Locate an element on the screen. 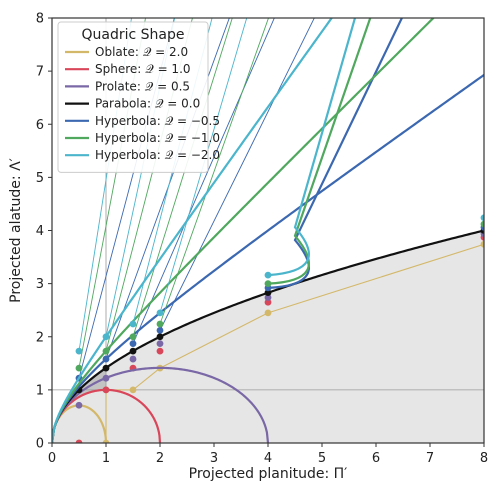  legend-label-4: Hyperbola: 𝒬 = −0.5 is located at coordinates (157, 121).